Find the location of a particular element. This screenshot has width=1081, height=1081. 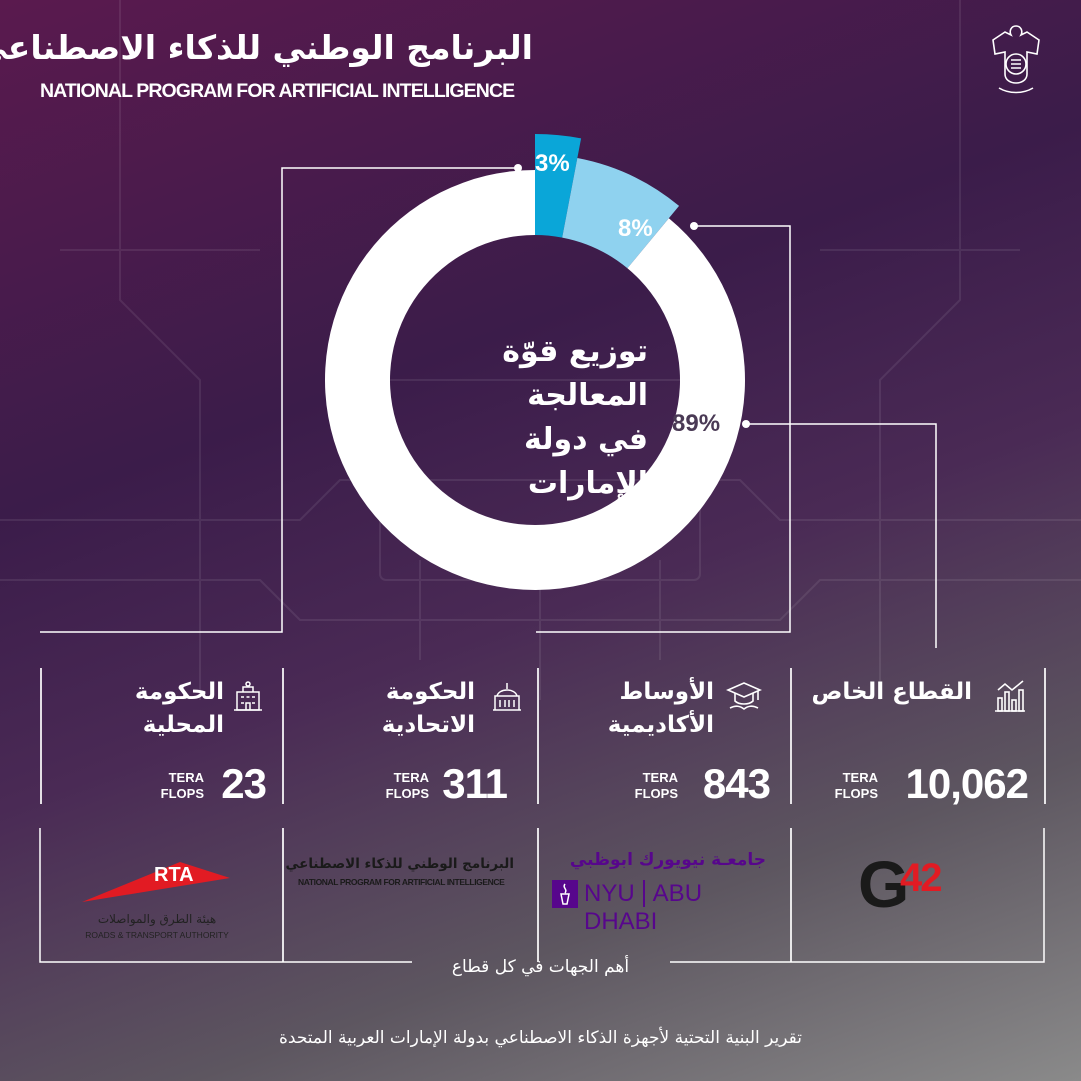

sector-title: الحكومة الاتحادية is located at coordinates (428, 708).